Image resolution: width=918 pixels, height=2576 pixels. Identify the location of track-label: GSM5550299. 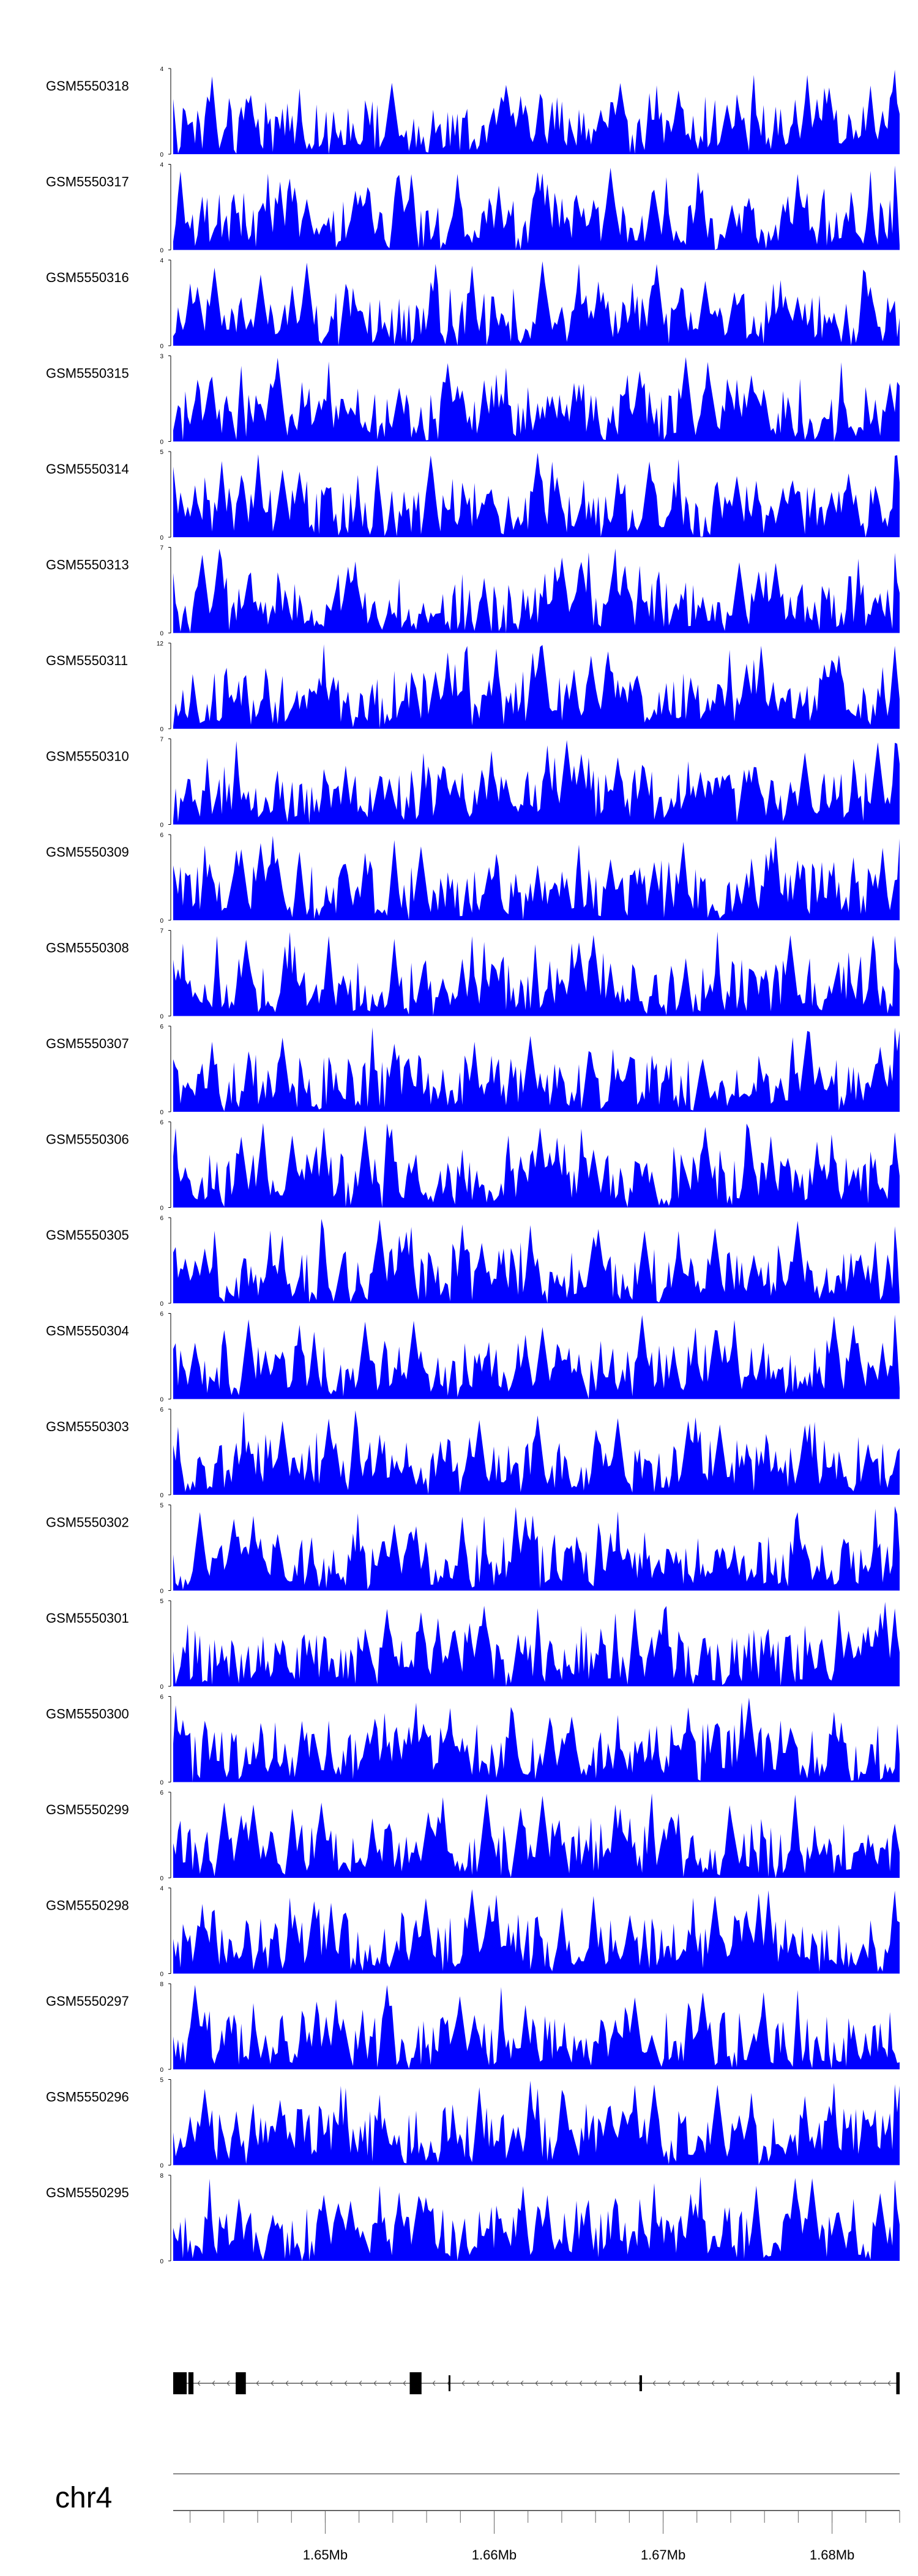
(87, 1809).